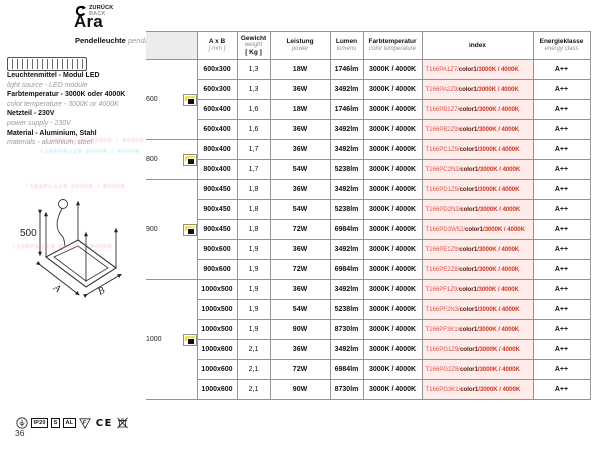  Describe the element at coordinates (53, 75) in the screenshot. I see `spec-light-source-de: Leuchtenmittel - Modul LED` at that location.